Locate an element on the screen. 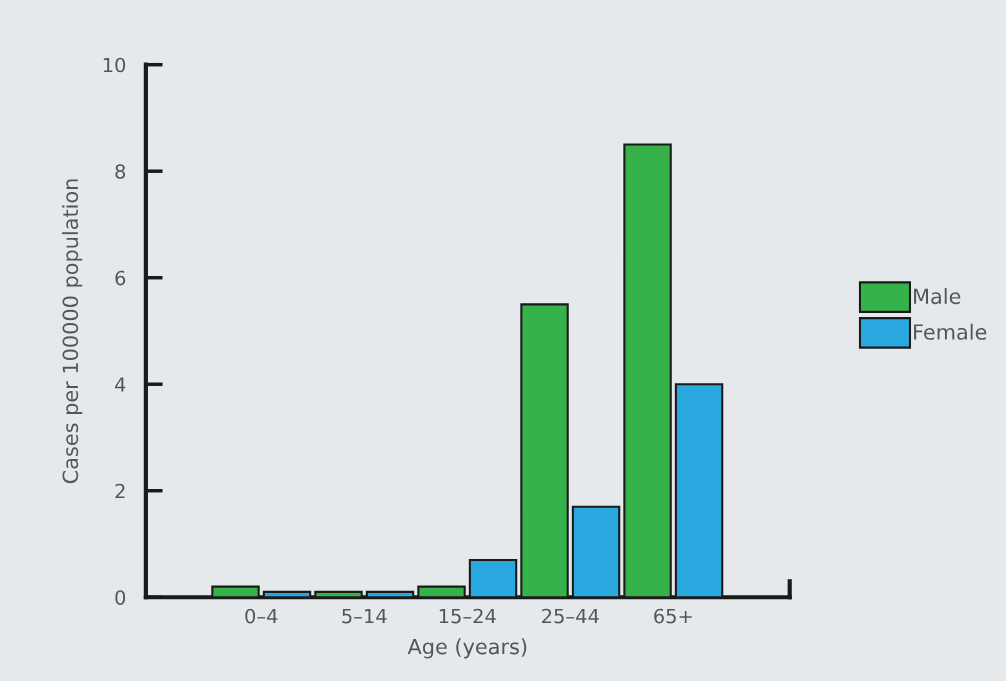 The height and width of the screenshot is (681, 1006). legend-label: Female is located at coordinates (950, 331).